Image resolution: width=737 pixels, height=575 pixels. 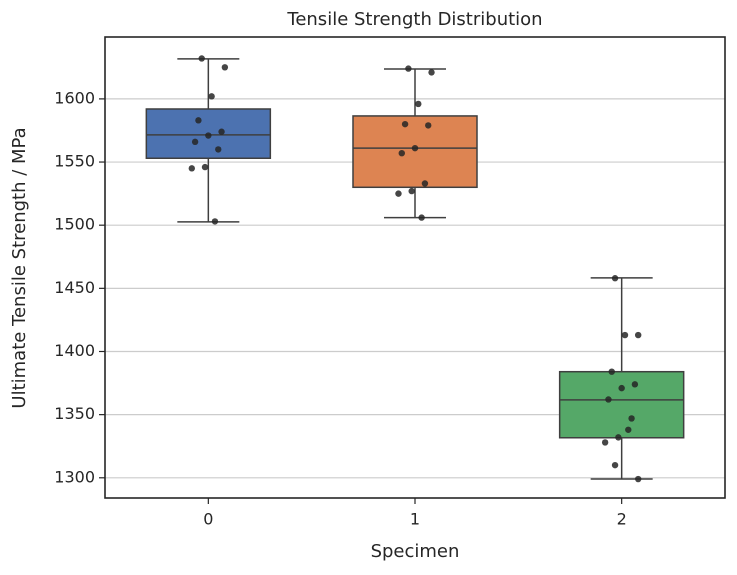 What do you see at coordinates (74, 350) in the screenshot?
I see `y-tick-label: 1400` at bounding box center [74, 350].